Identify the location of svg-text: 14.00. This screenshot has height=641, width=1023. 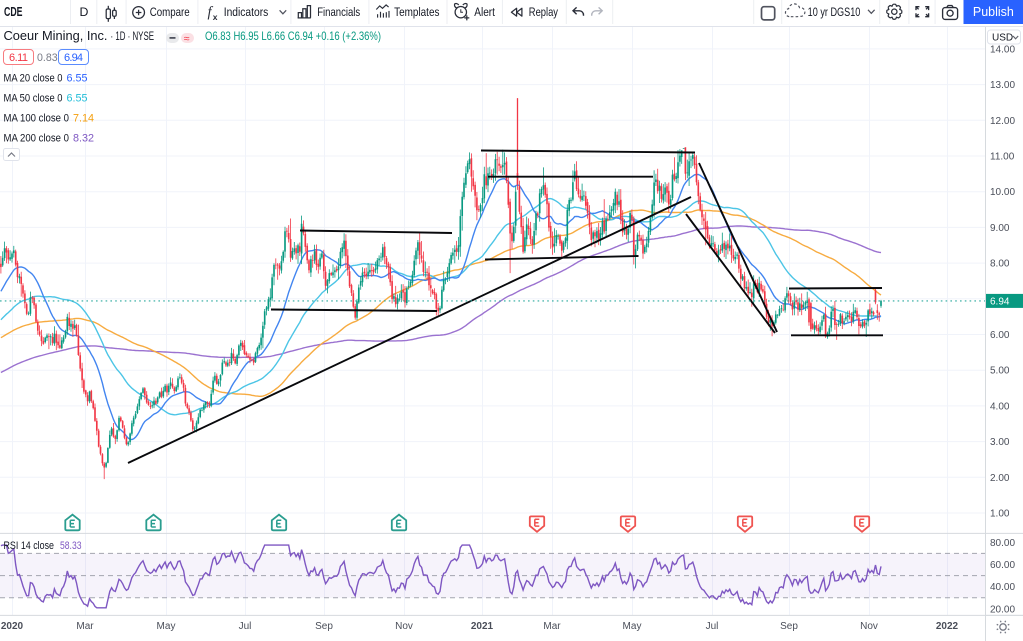
(1002, 49).